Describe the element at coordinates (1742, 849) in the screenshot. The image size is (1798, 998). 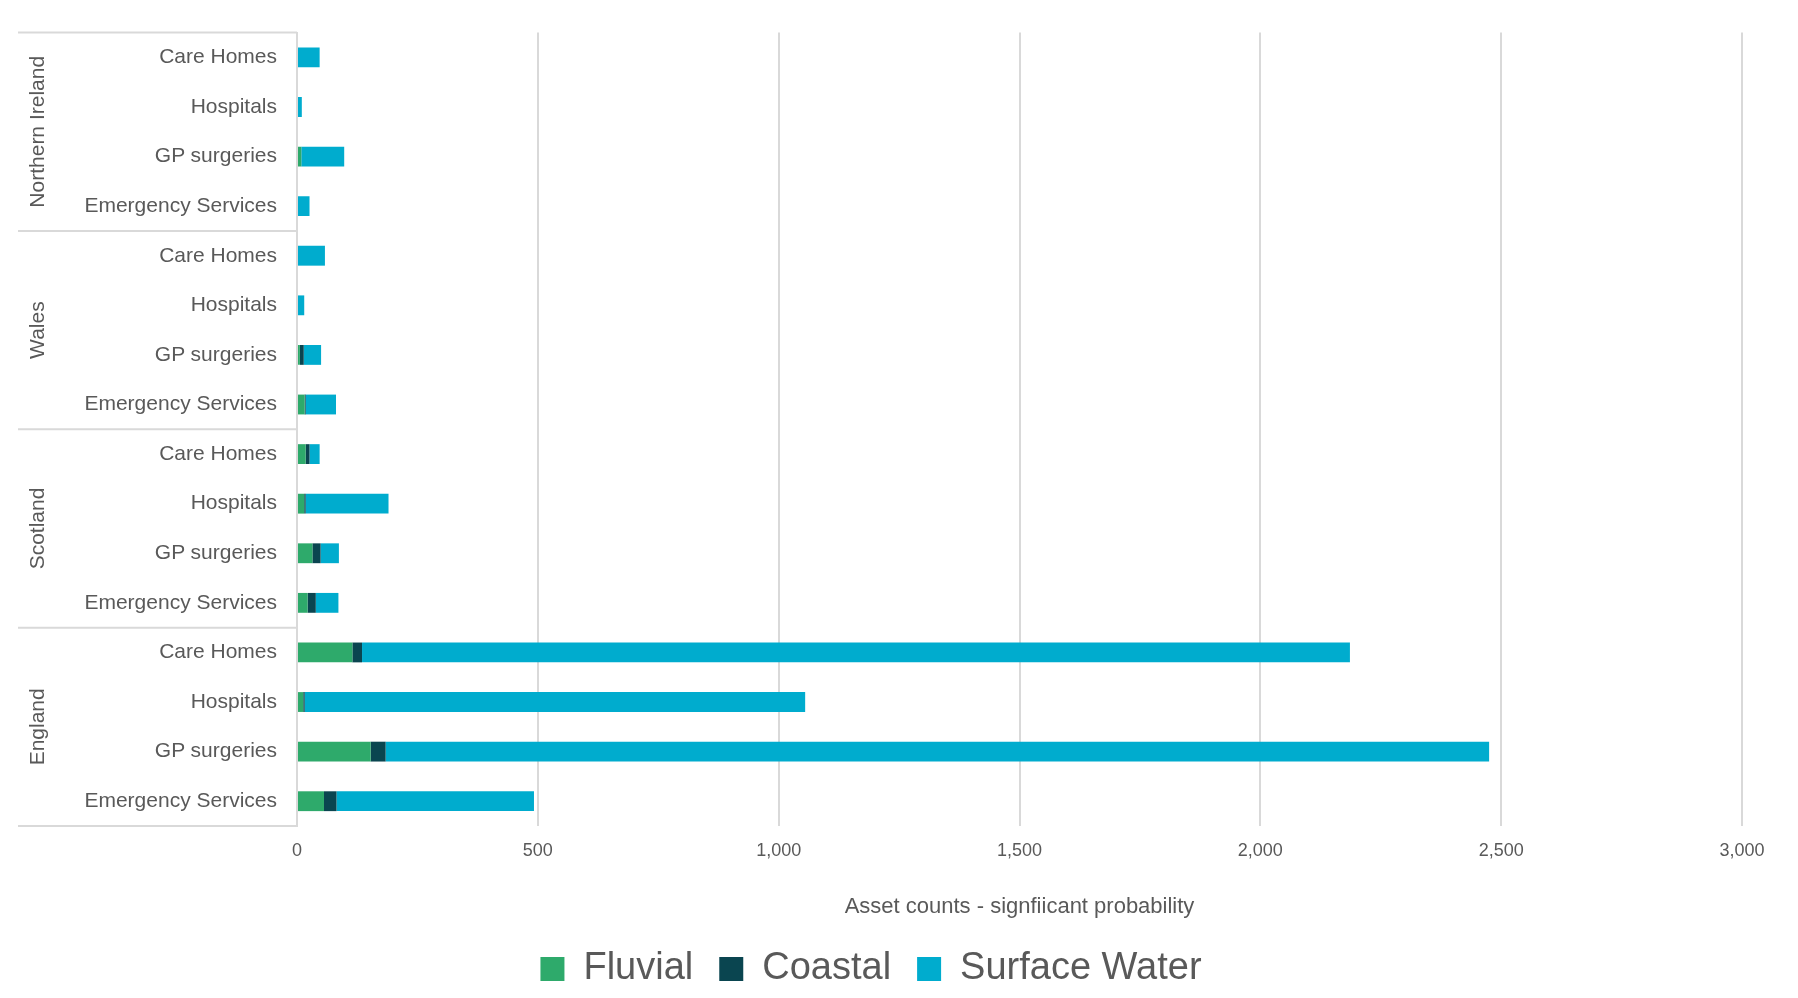
I see `x-tick-label: 3,000` at that location.